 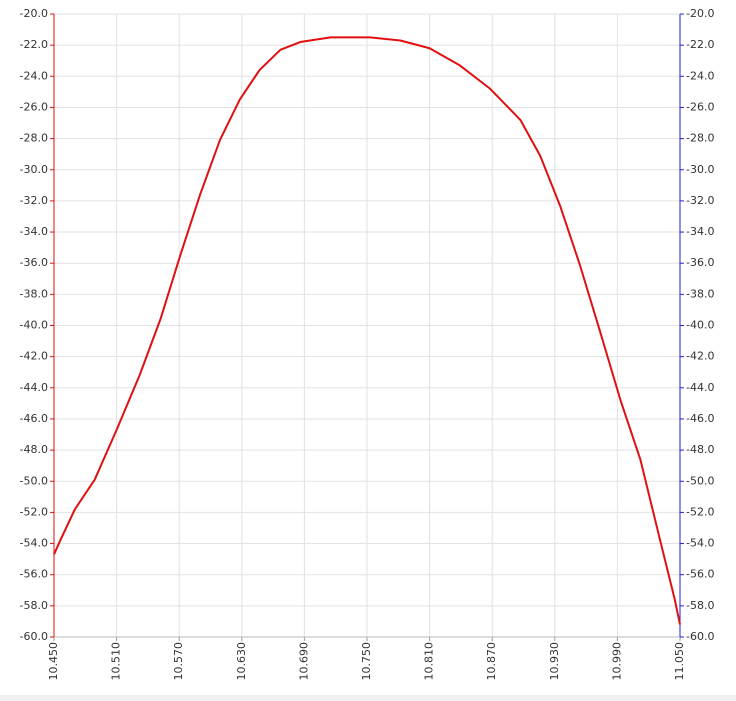 I want to click on y2-tick-label: -20.0, so click(x=700, y=13).